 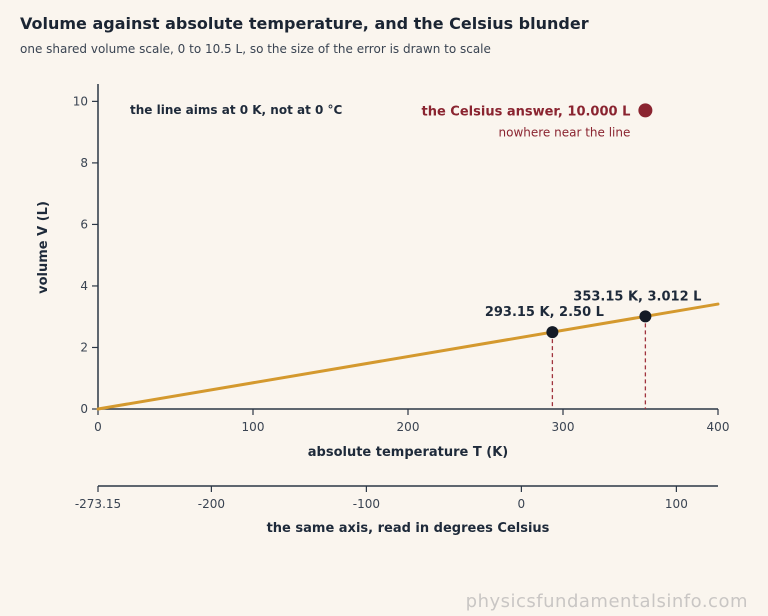 What do you see at coordinates (676, 504) in the screenshot?
I see `celsius-tick-label: 100` at bounding box center [676, 504].